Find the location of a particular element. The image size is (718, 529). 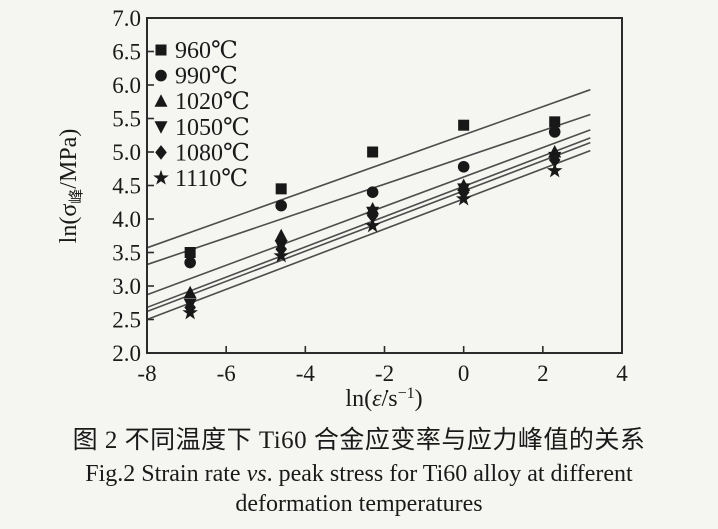

point-990℃-4 is located at coordinates (554, 132).